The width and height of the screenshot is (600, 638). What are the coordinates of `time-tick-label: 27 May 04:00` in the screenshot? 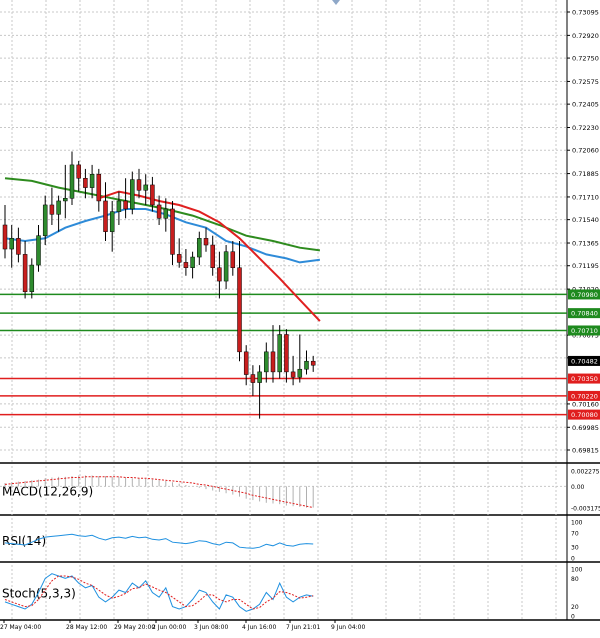 It's located at (20, 627).